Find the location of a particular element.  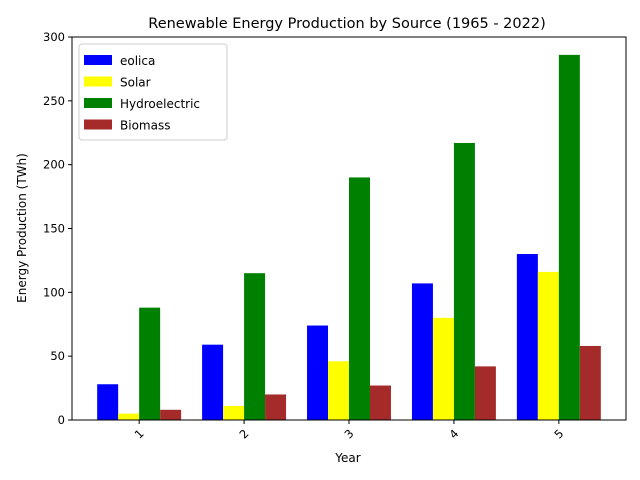

y-tick-label: 150 is located at coordinates (54, 229).